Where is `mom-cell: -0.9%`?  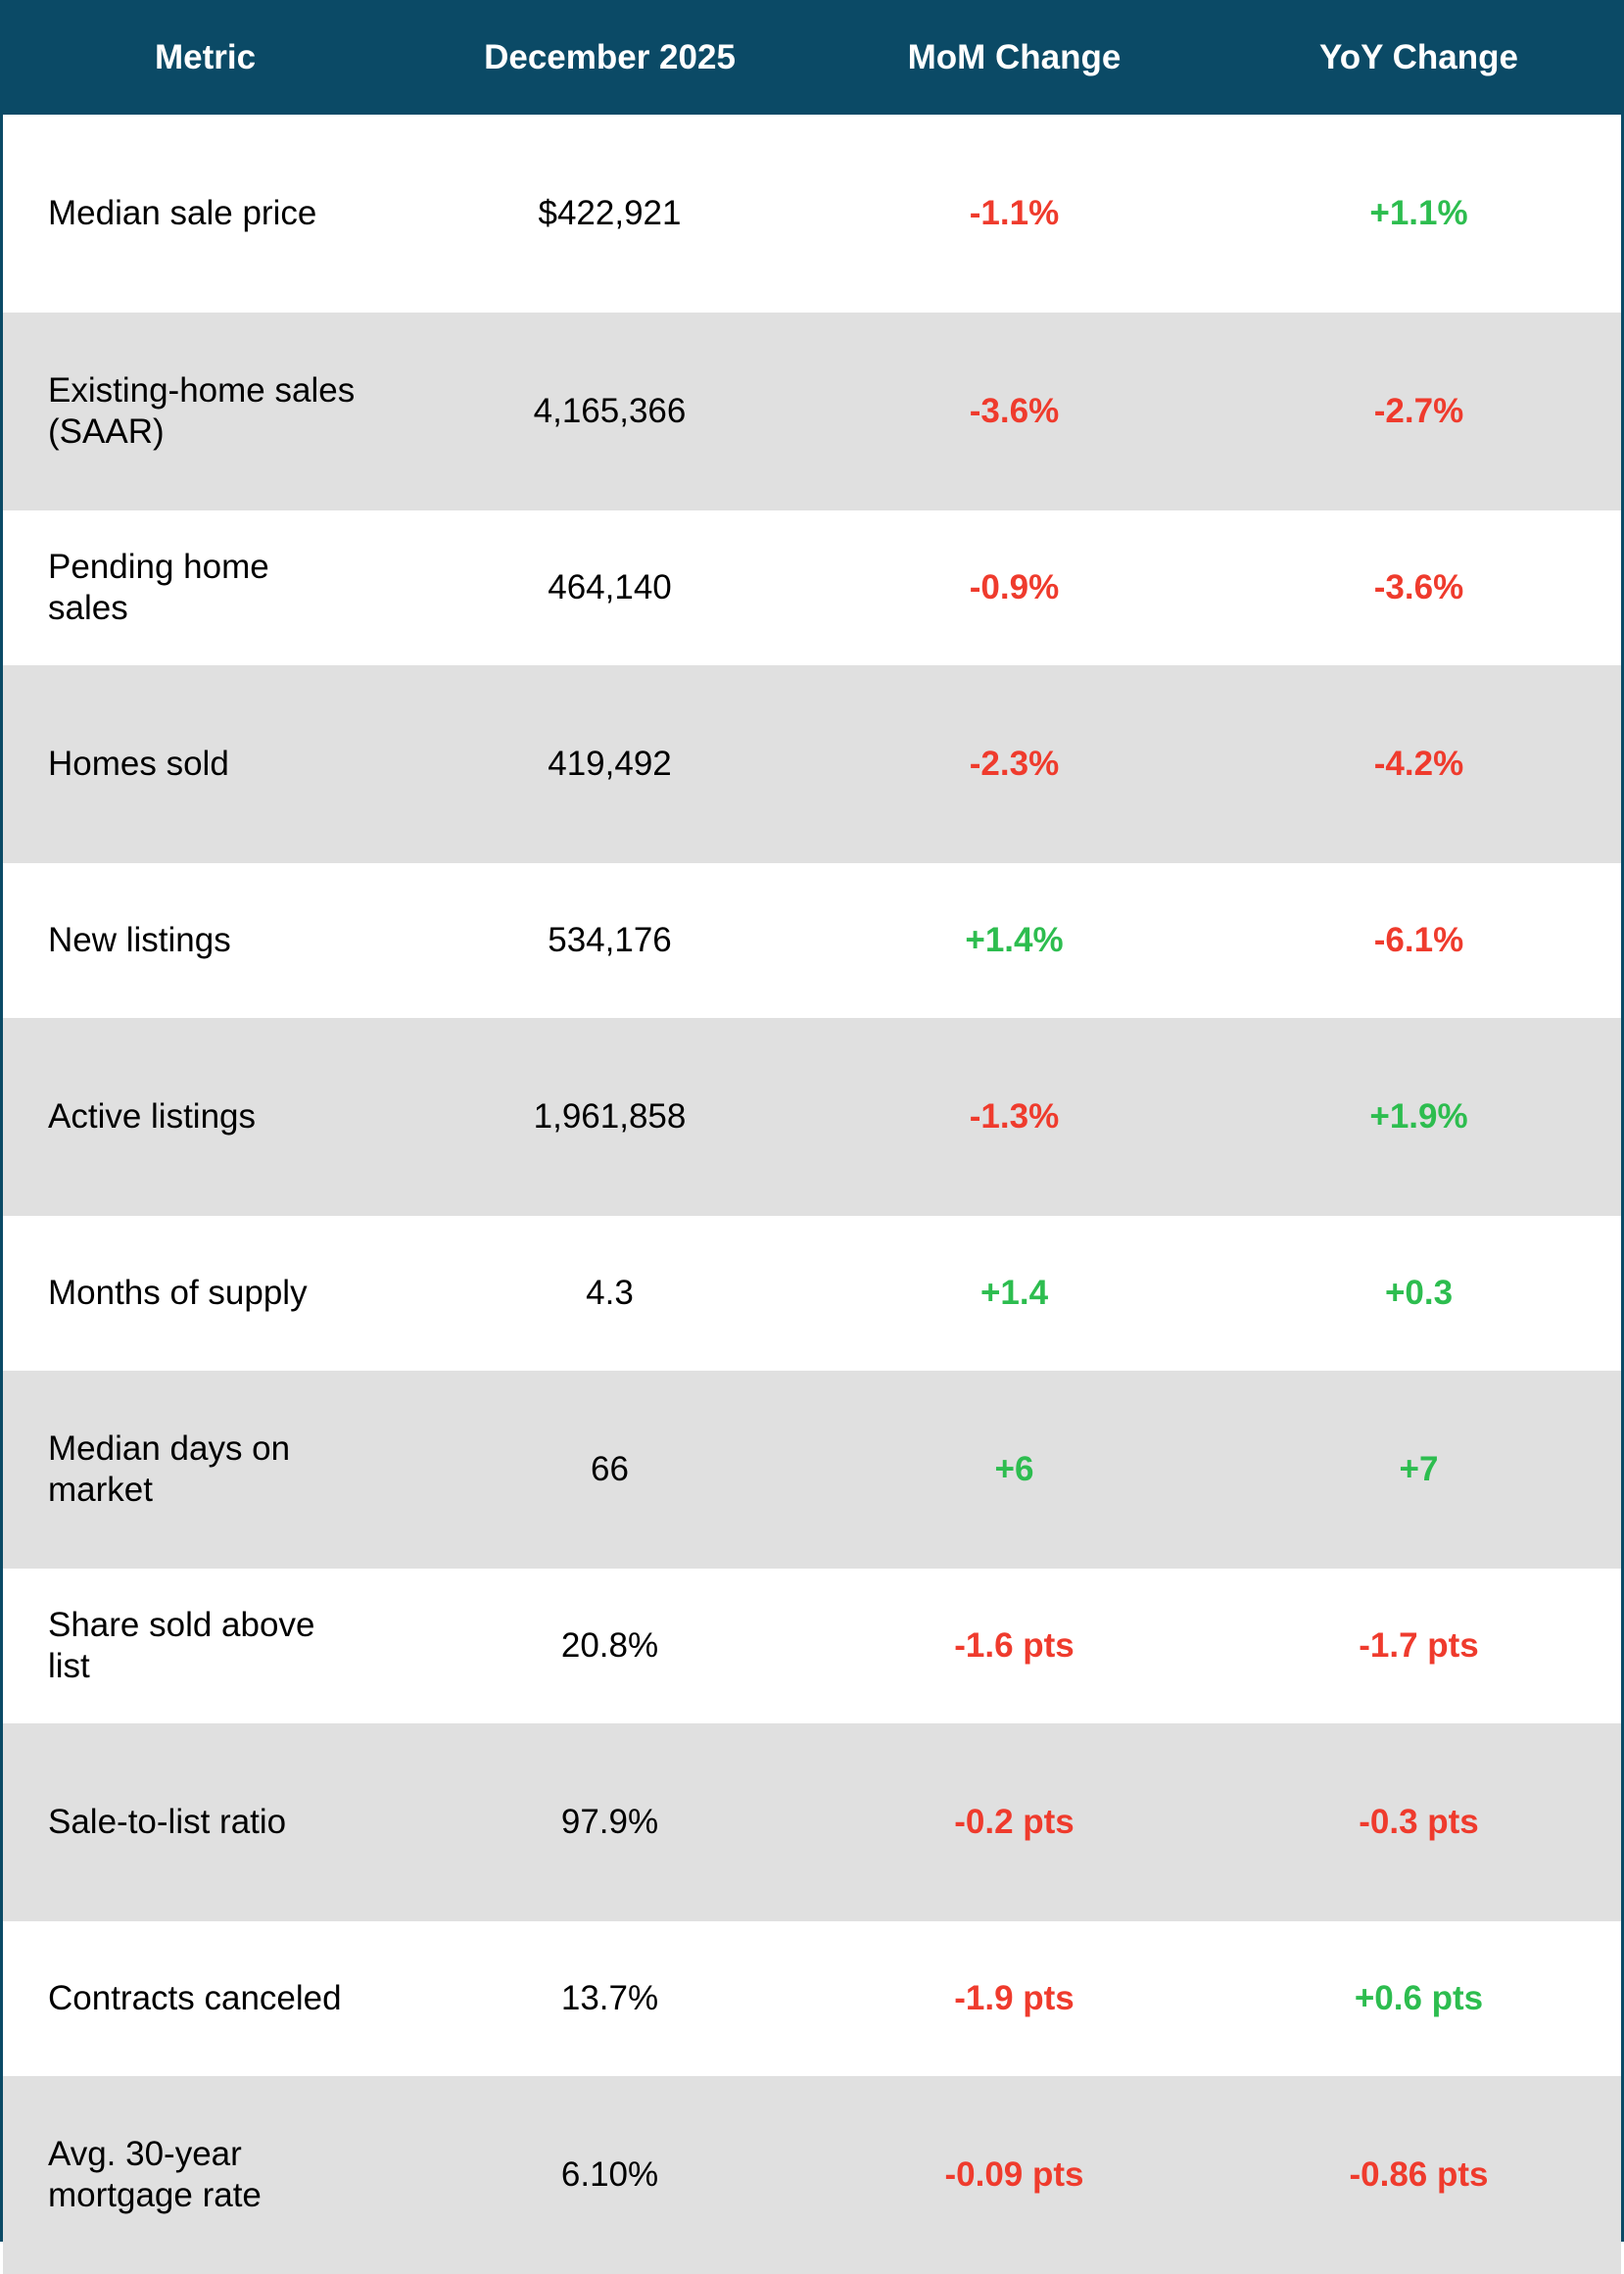 mom-cell: -0.9% is located at coordinates (1015, 587).